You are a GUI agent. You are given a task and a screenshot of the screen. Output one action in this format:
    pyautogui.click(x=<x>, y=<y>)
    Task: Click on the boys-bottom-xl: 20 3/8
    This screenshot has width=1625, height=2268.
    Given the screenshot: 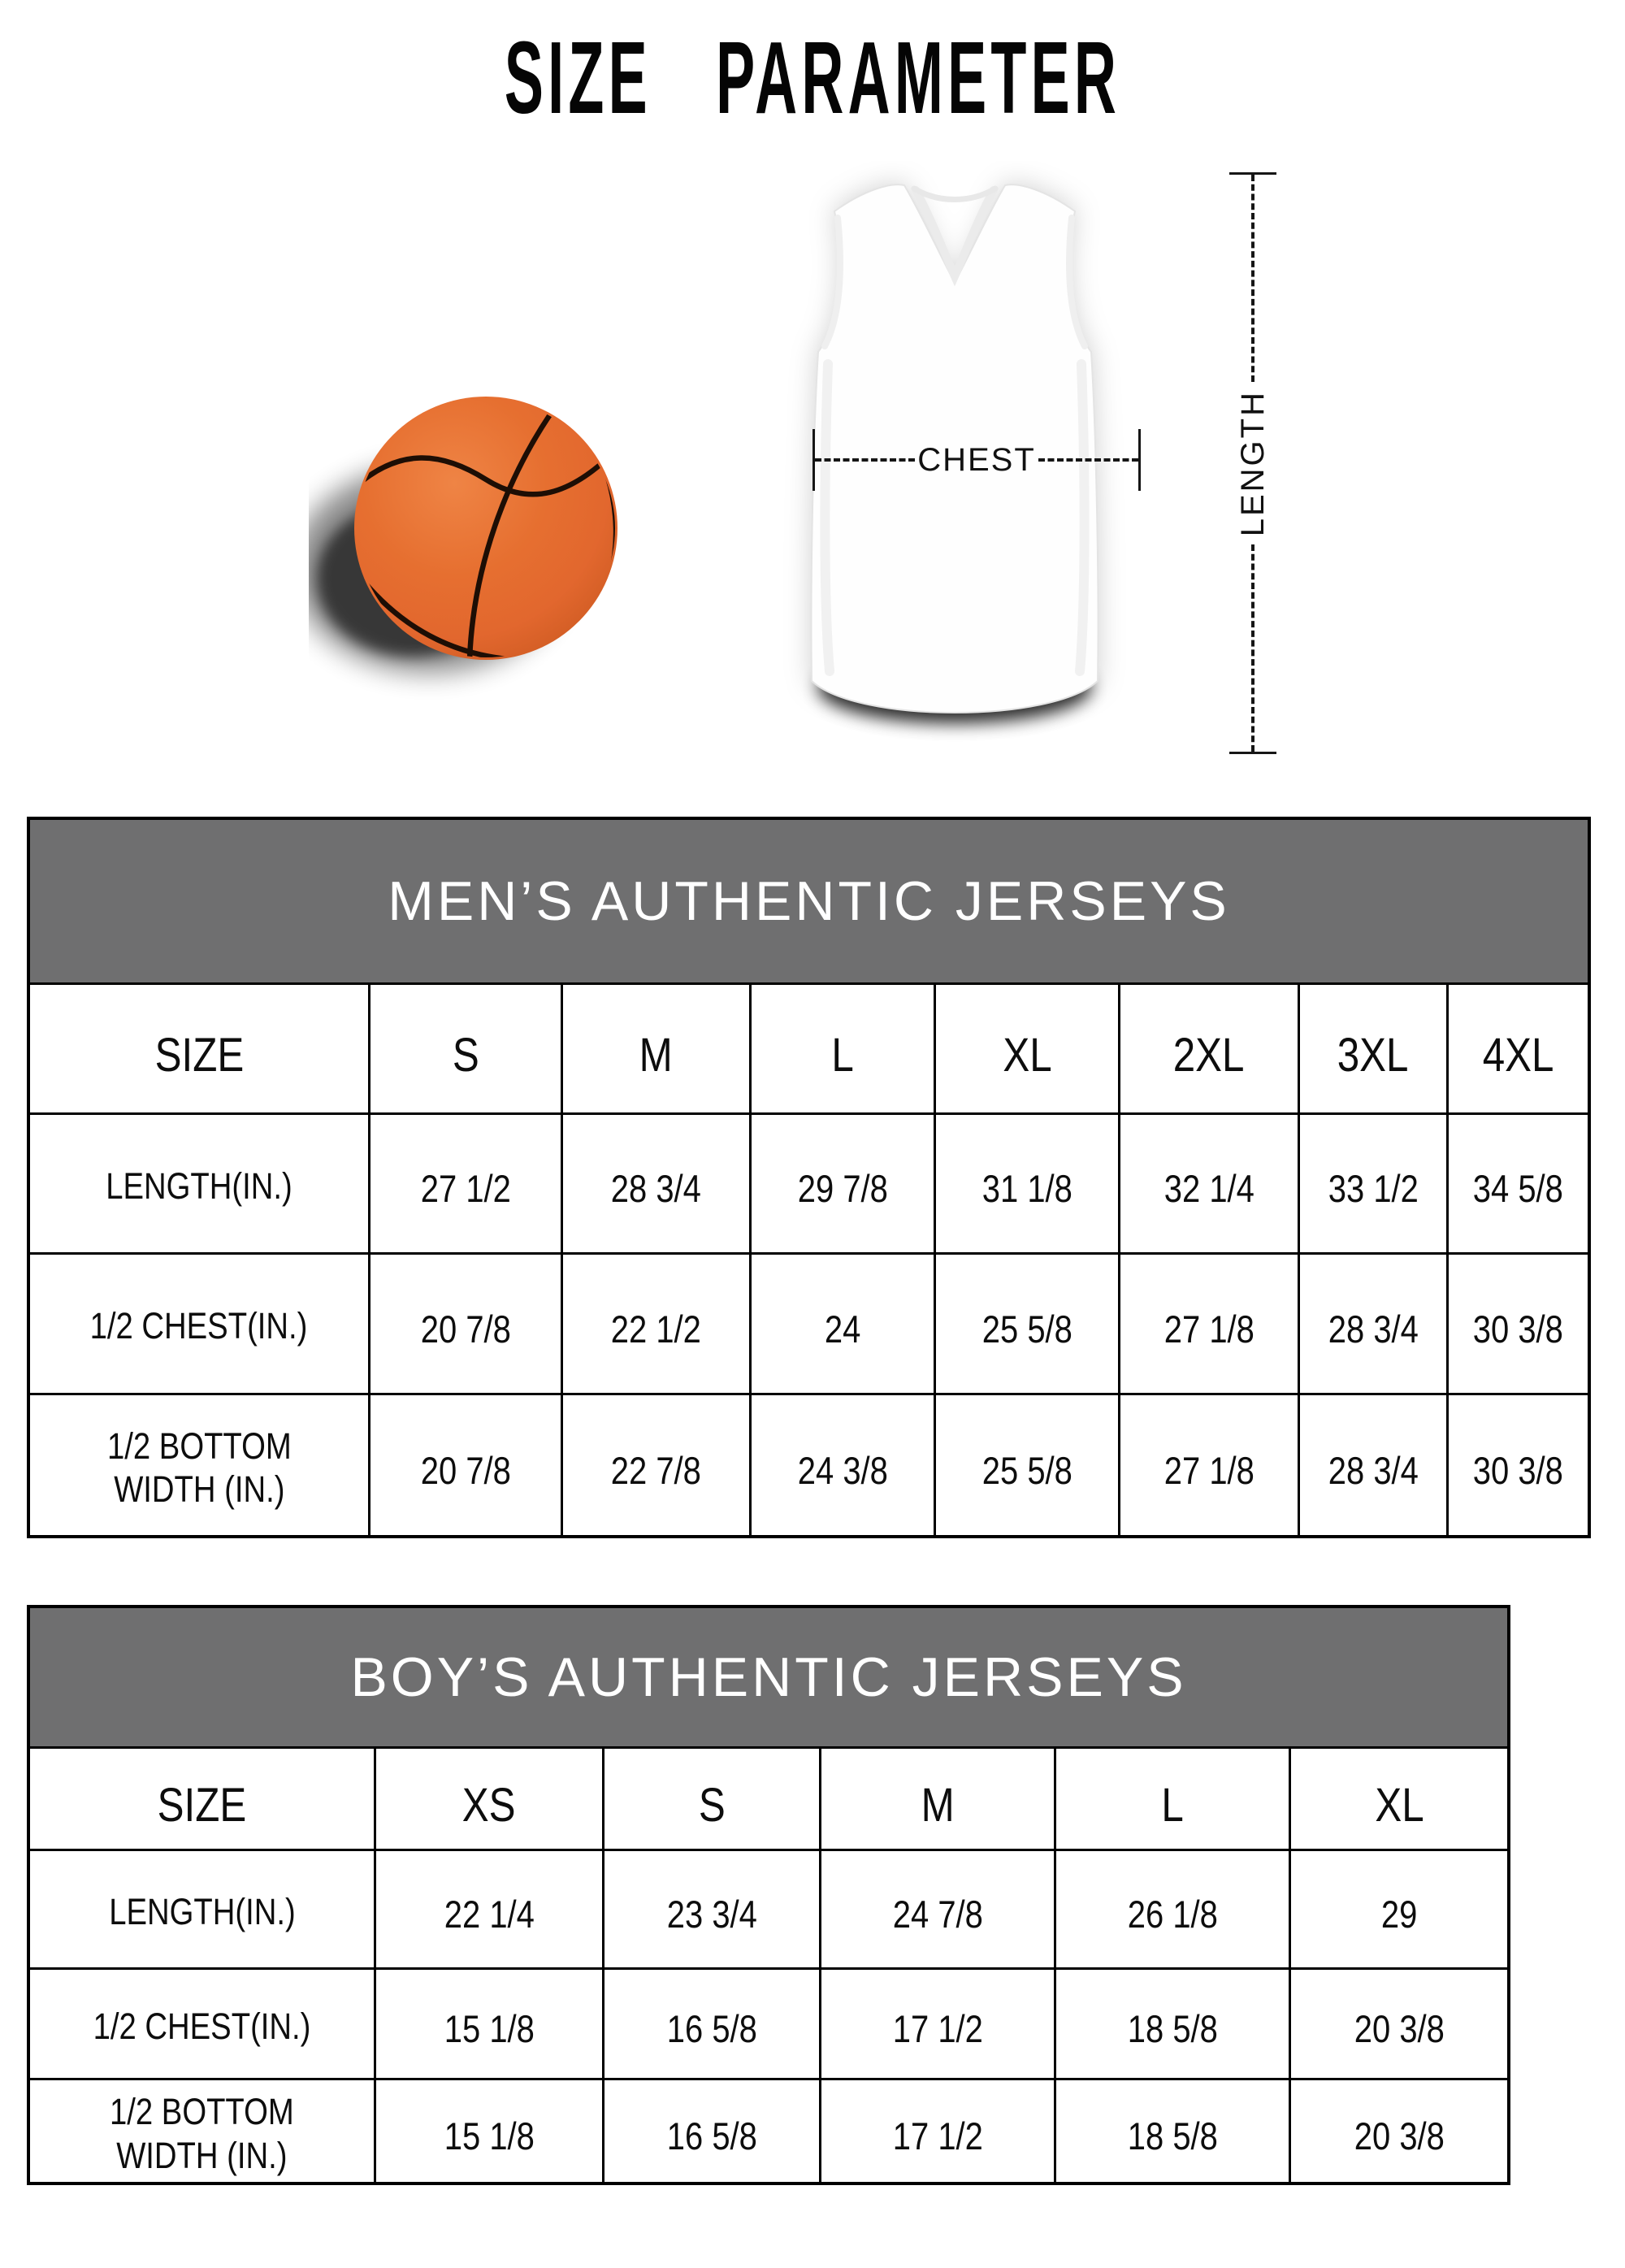 What is the action you would take?
    pyautogui.click(x=1398, y=2130)
    